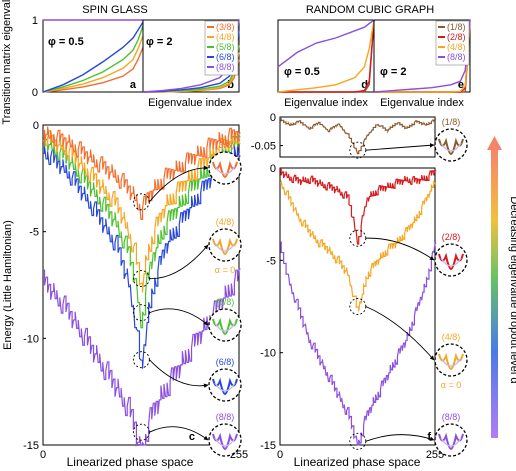 The image size is (516, 471). I want to click on ytick-label: -0.05, so click(263, 147).